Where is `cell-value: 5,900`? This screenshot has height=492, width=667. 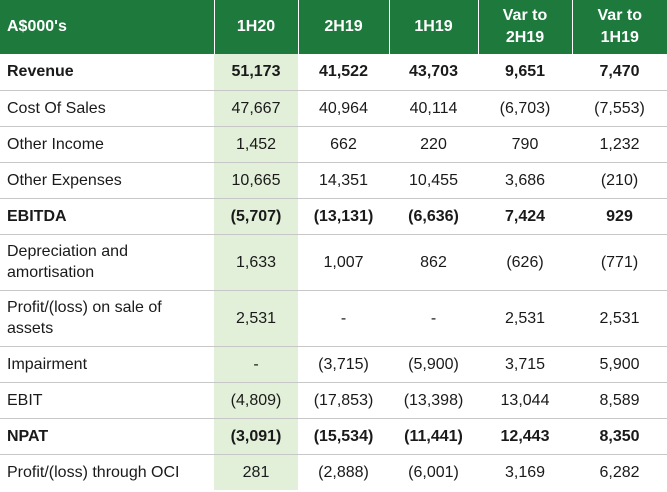
cell-value: 5,900 is located at coordinates (619, 363).